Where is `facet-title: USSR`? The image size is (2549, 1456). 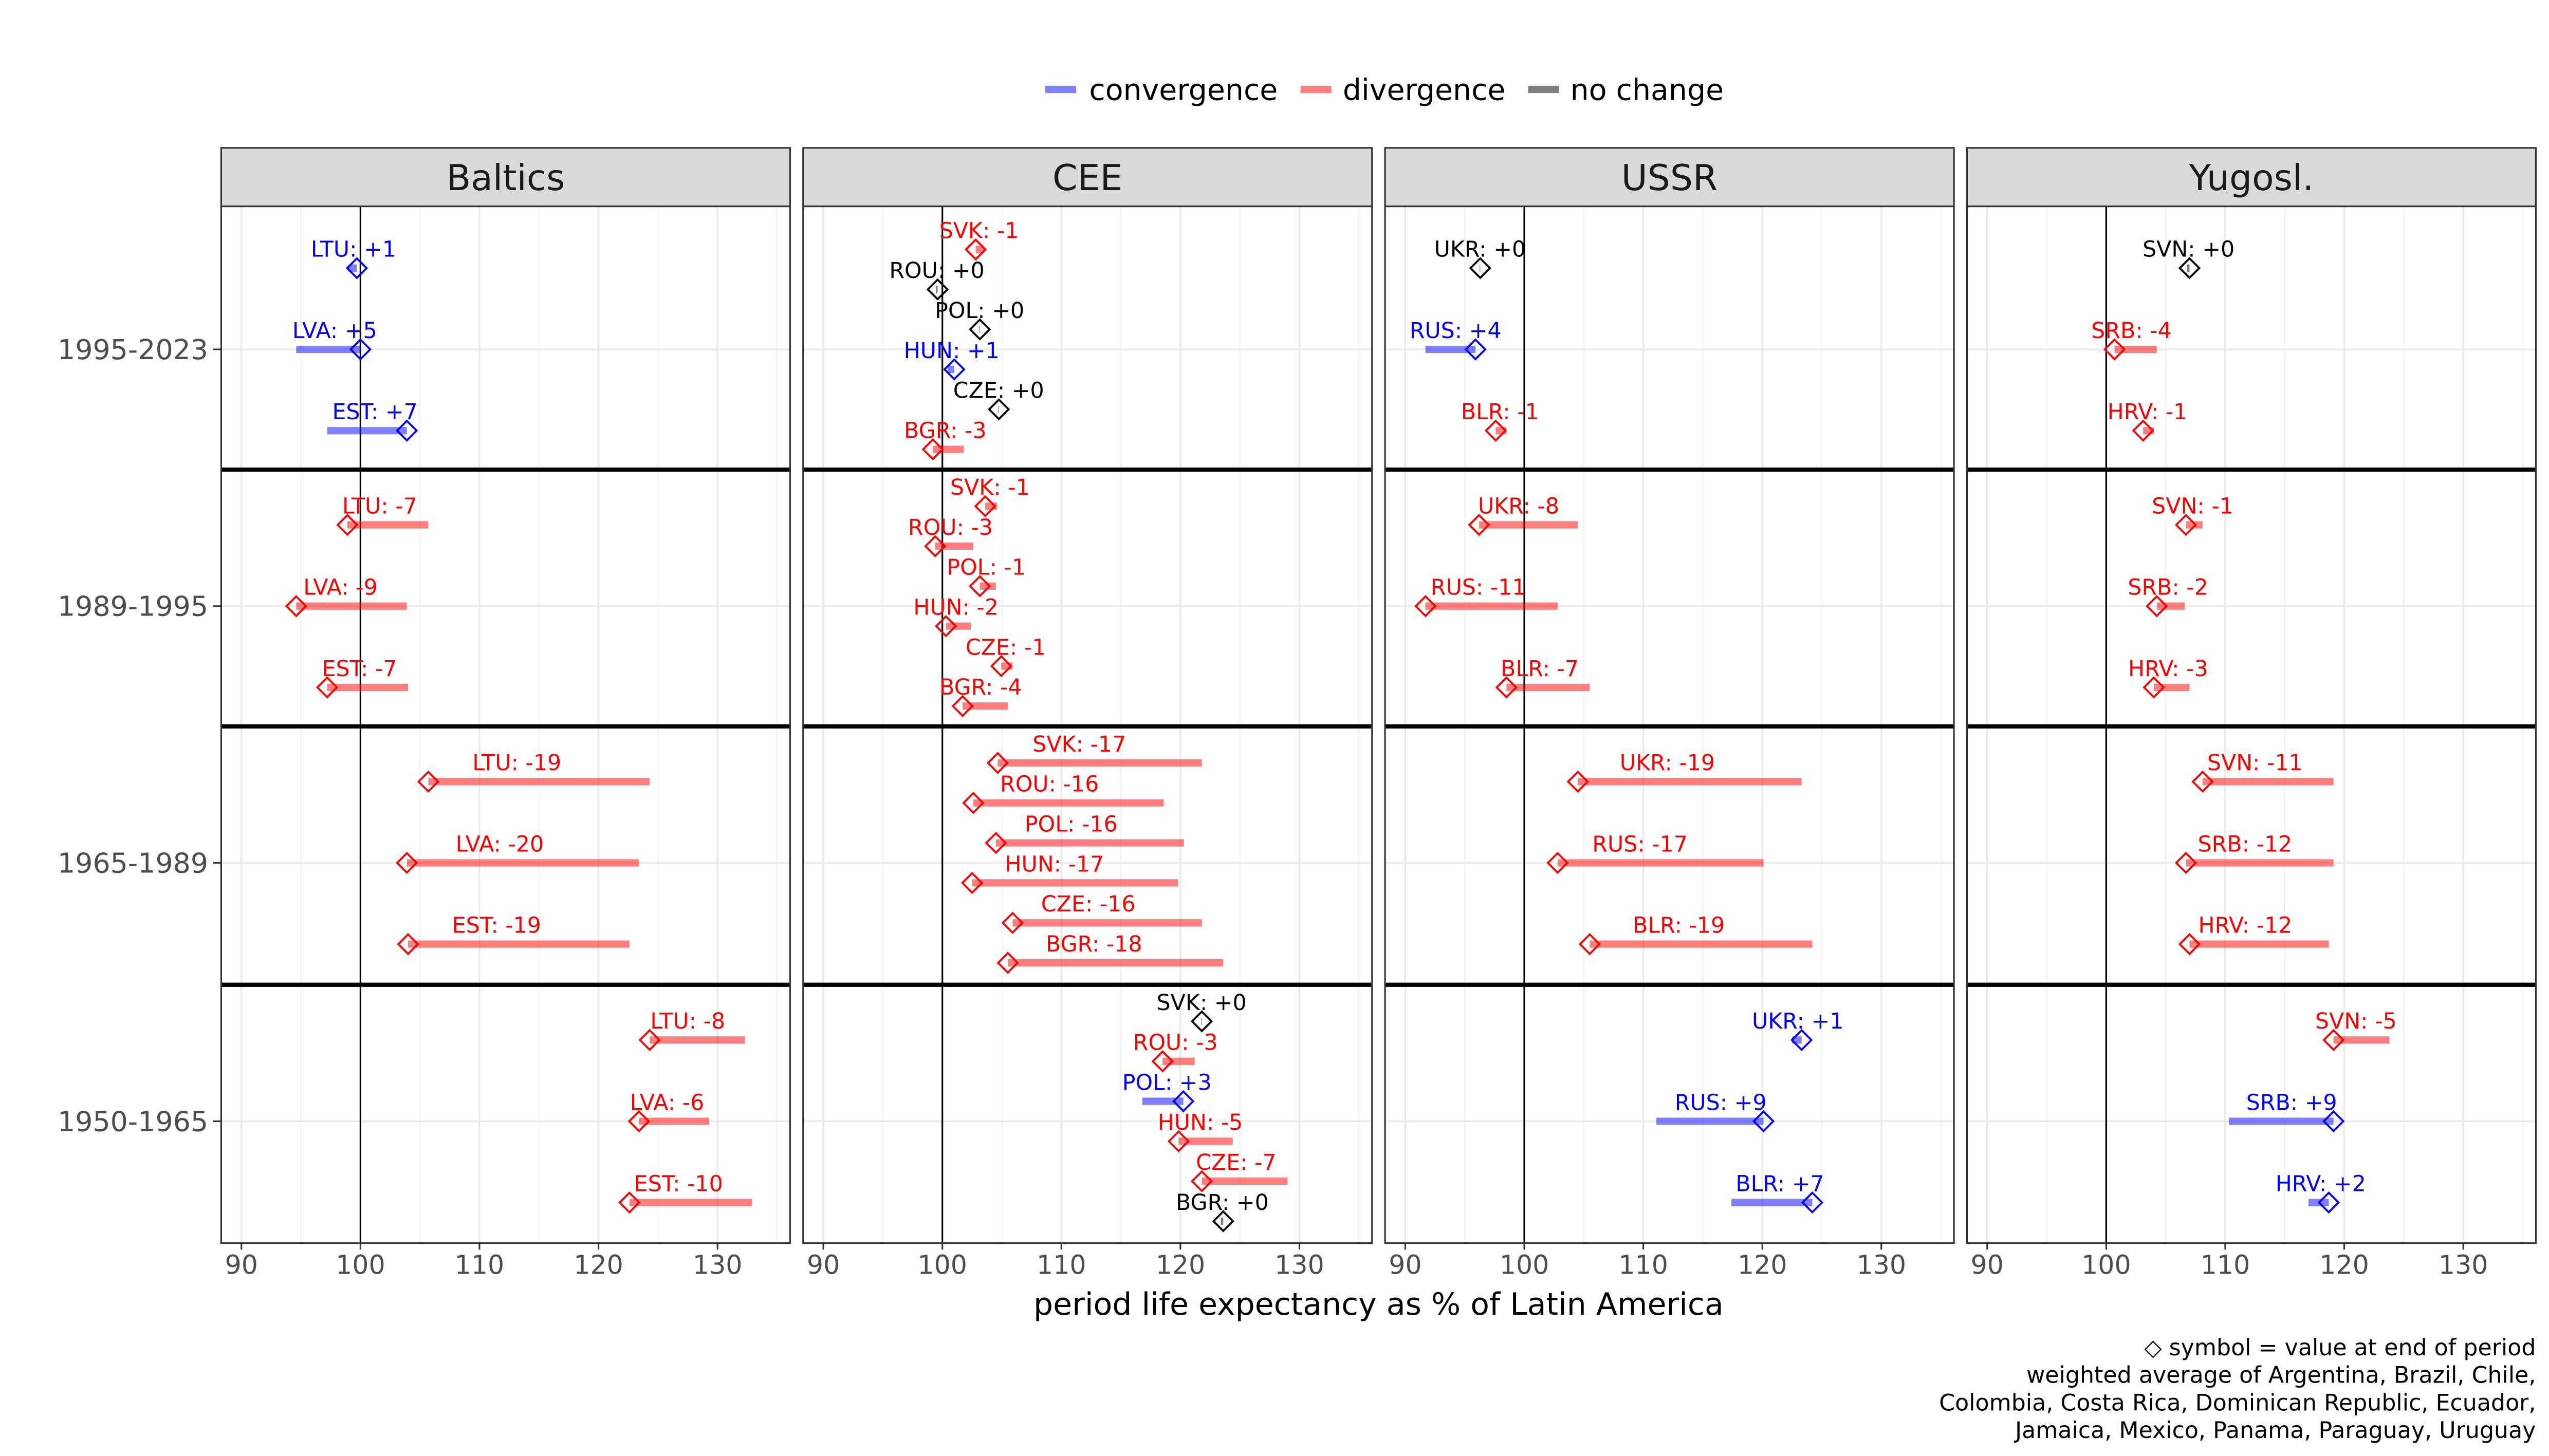 facet-title: USSR is located at coordinates (1669, 178).